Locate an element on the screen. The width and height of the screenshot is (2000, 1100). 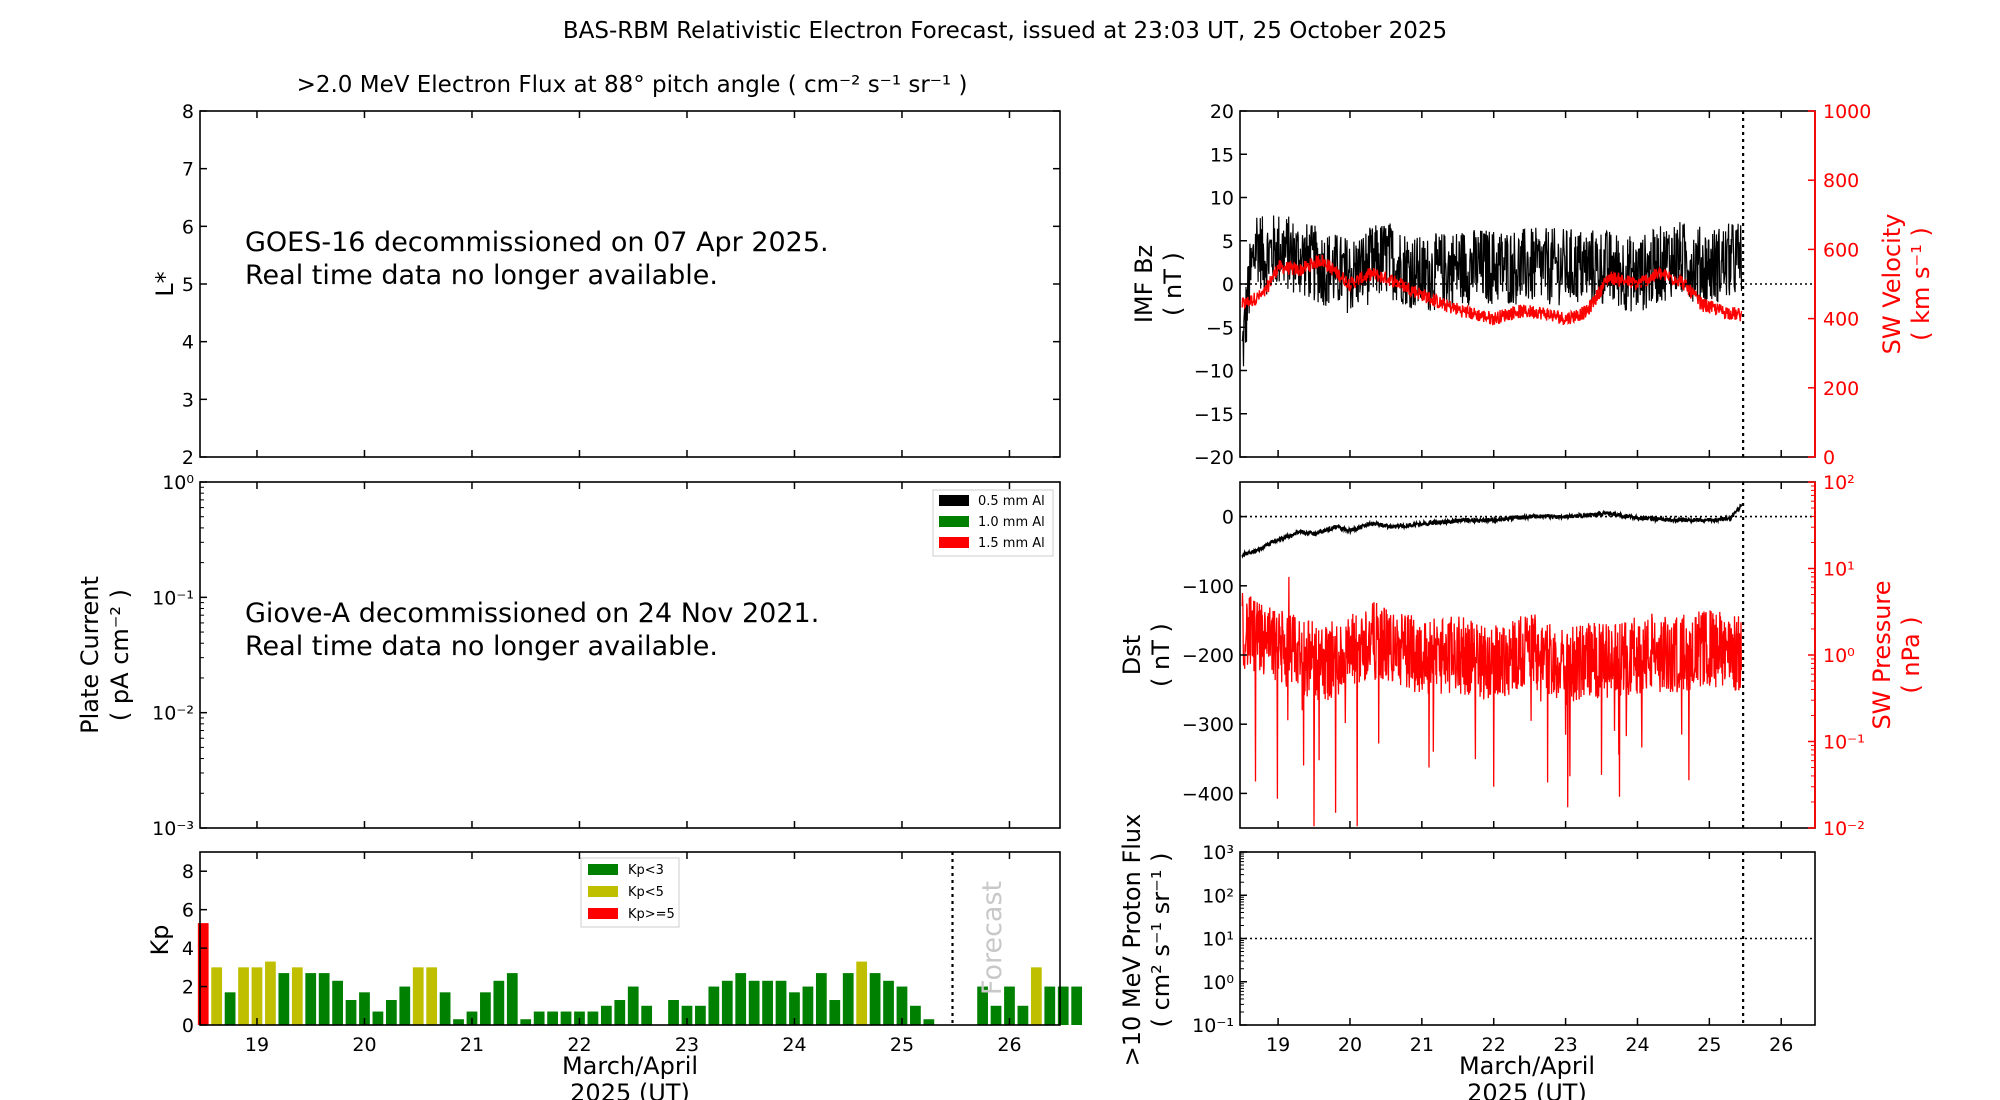
sw-velocity-series is located at coordinates (1492, 290).